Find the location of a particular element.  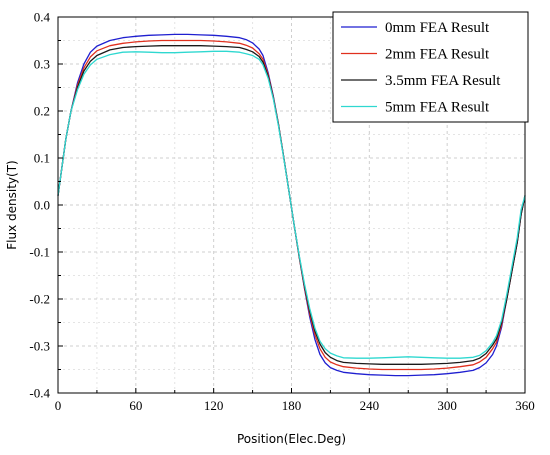

x-axis-label: Position(Elec.Deg) is located at coordinates (291, 439).